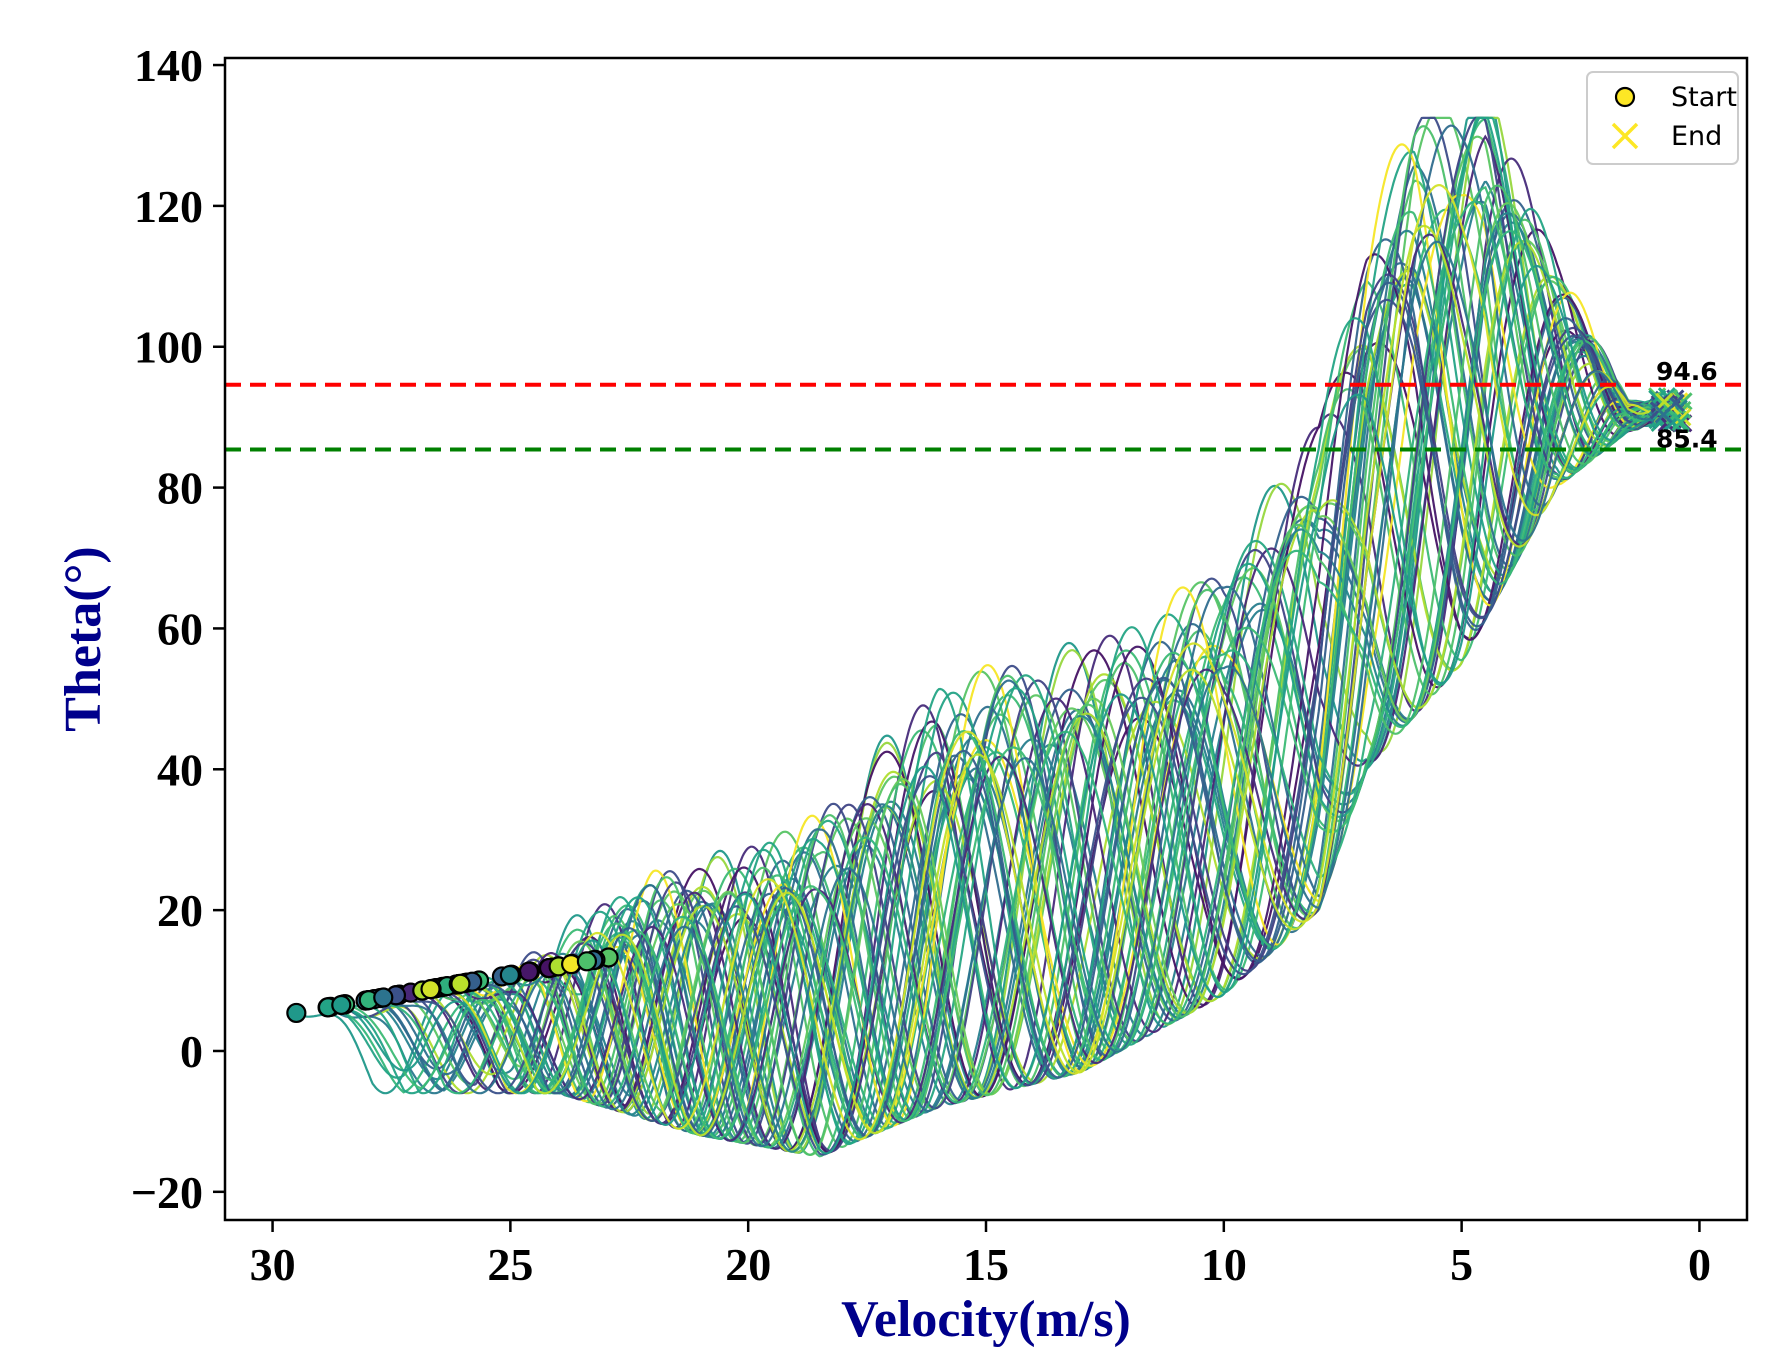 This screenshot has height=1362, width=1790. Describe the element at coordinates (180, 488) in the screenshot. I see `y-tick-label: 80` at that location.